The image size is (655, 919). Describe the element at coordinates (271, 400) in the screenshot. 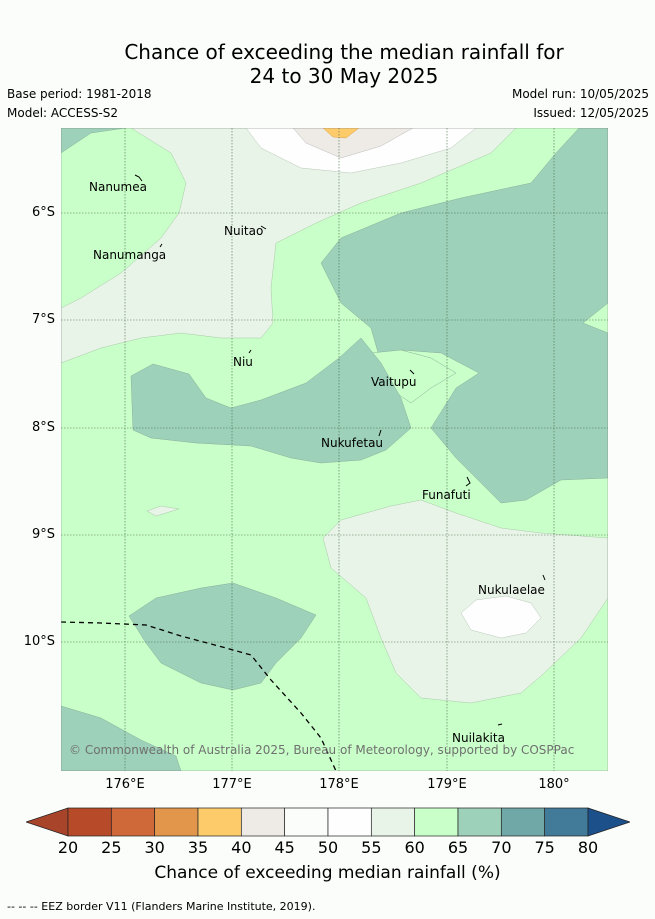

I see `contour-65-70-region-west` at that location.